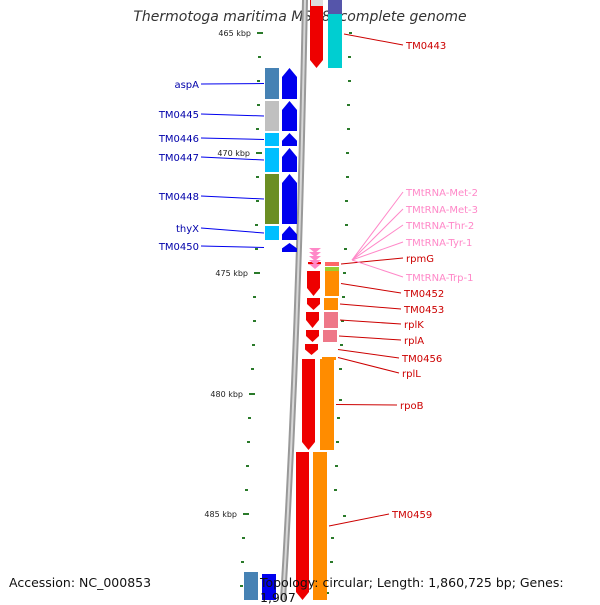  Describe the element at coordinates (178, 158) in the screenshot. I see `forward-gene-label: TM0447` at that location.